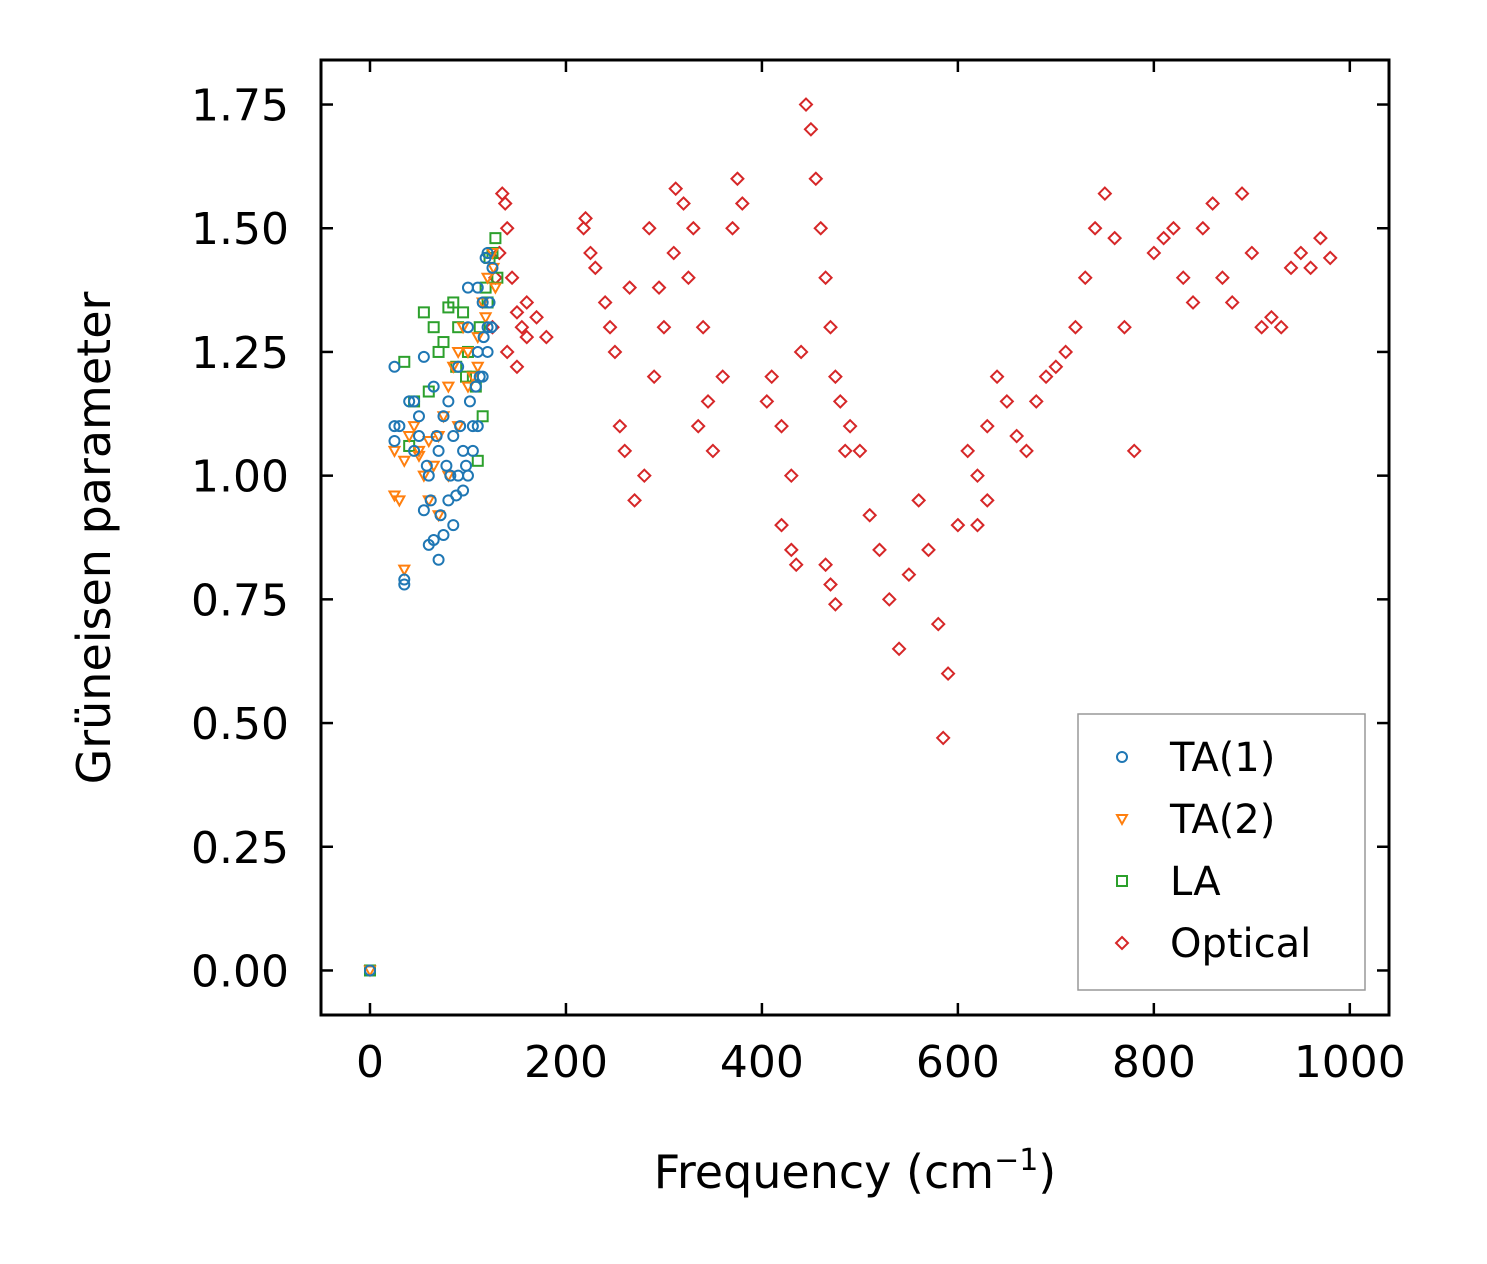 Image resolution: width=1487 pixels, height=1264 pixels. I want to click on legend-entry: TA(1), so click(1195, 758).